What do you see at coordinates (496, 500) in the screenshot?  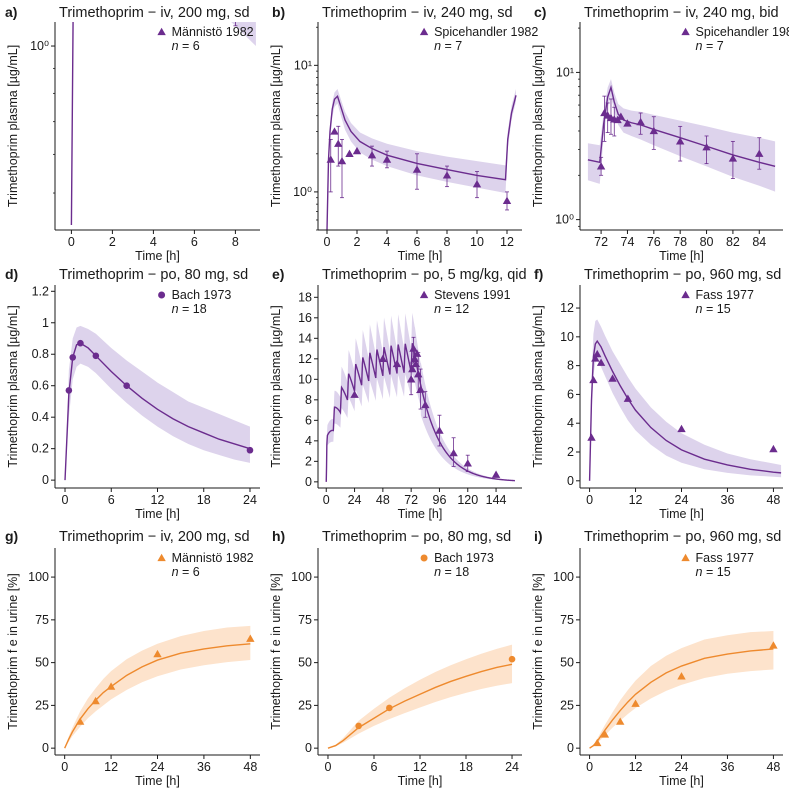 I see `x-tick-label: 144` at bounding box center [496, 500].